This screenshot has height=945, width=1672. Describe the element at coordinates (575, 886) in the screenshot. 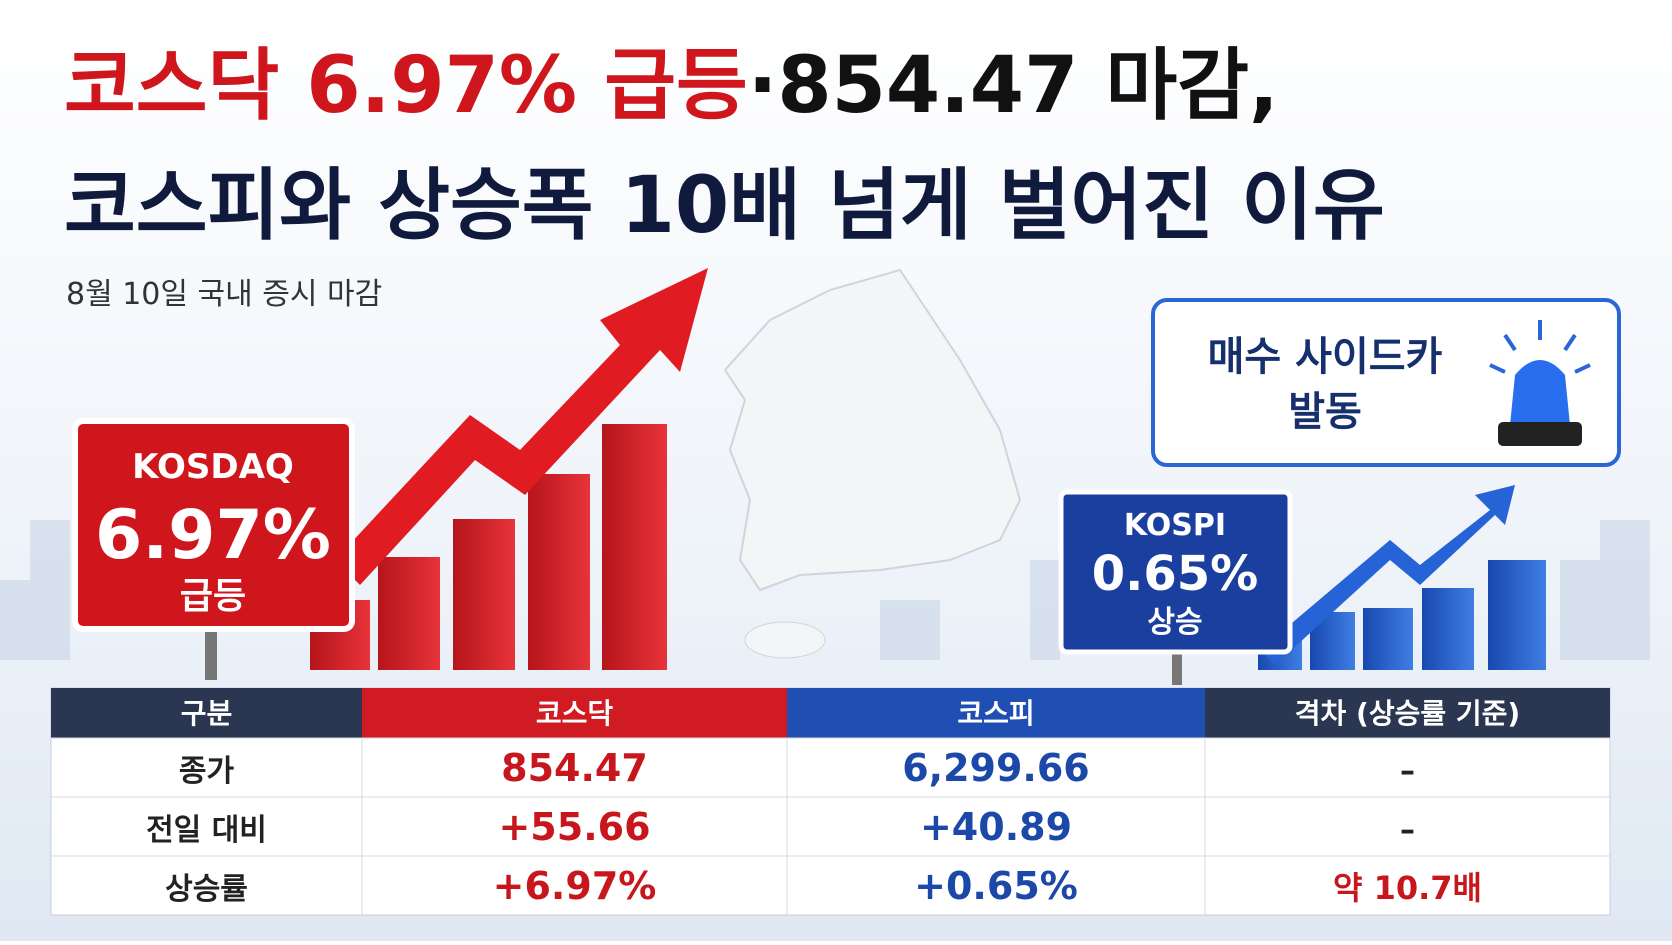

I see `table-cell: +6.97%` at that location.